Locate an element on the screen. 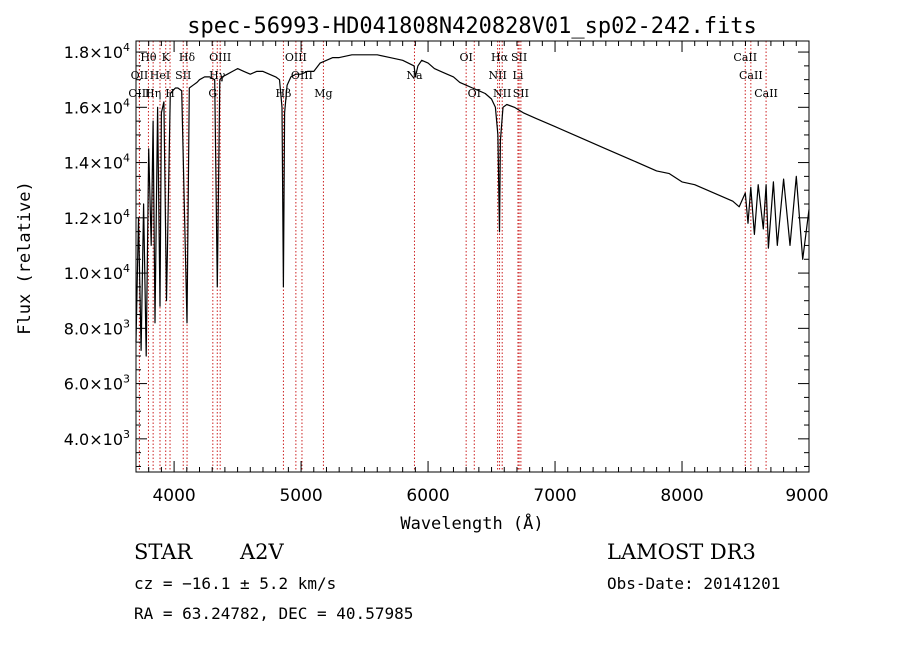 The width and height of the screenshot is (900, 653). x-tick-label: 7000 is located at coordinates (554, 496).